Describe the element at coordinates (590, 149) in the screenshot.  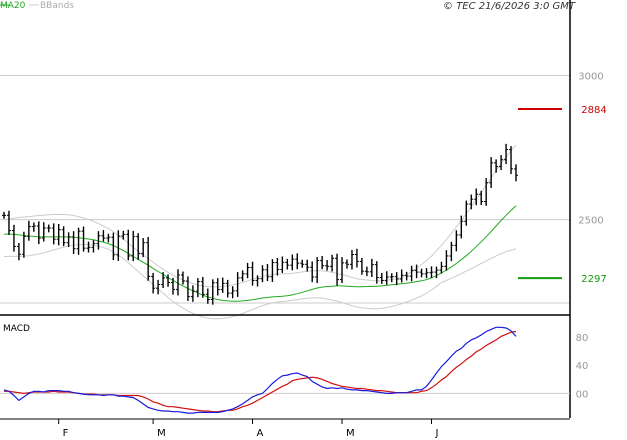
I see `price-axis: 3000 2500` at that location.